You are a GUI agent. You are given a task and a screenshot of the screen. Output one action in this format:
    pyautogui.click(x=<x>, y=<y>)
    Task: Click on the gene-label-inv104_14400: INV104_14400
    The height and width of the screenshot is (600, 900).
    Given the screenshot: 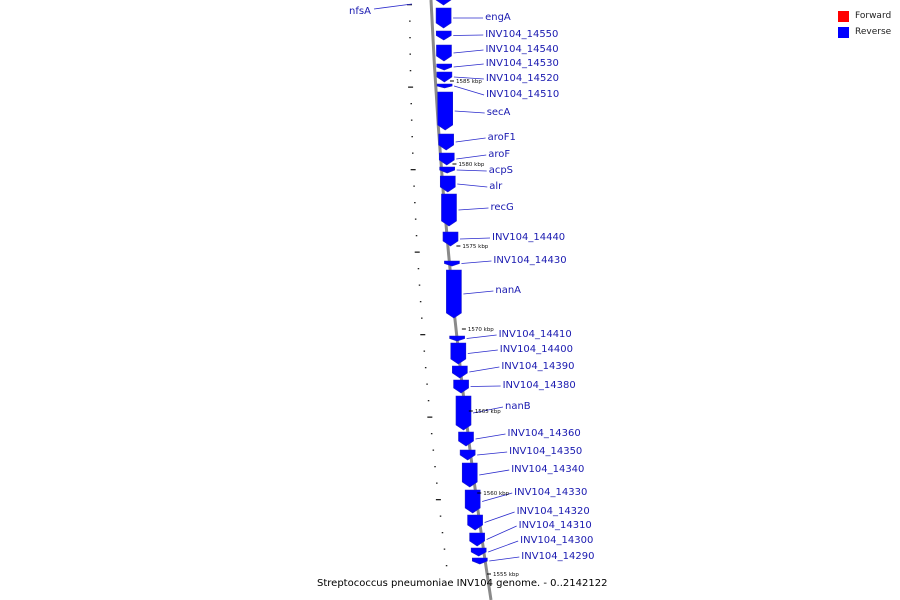 What is the action you would take?
    pyautogui.click(x=536, y=349)
    